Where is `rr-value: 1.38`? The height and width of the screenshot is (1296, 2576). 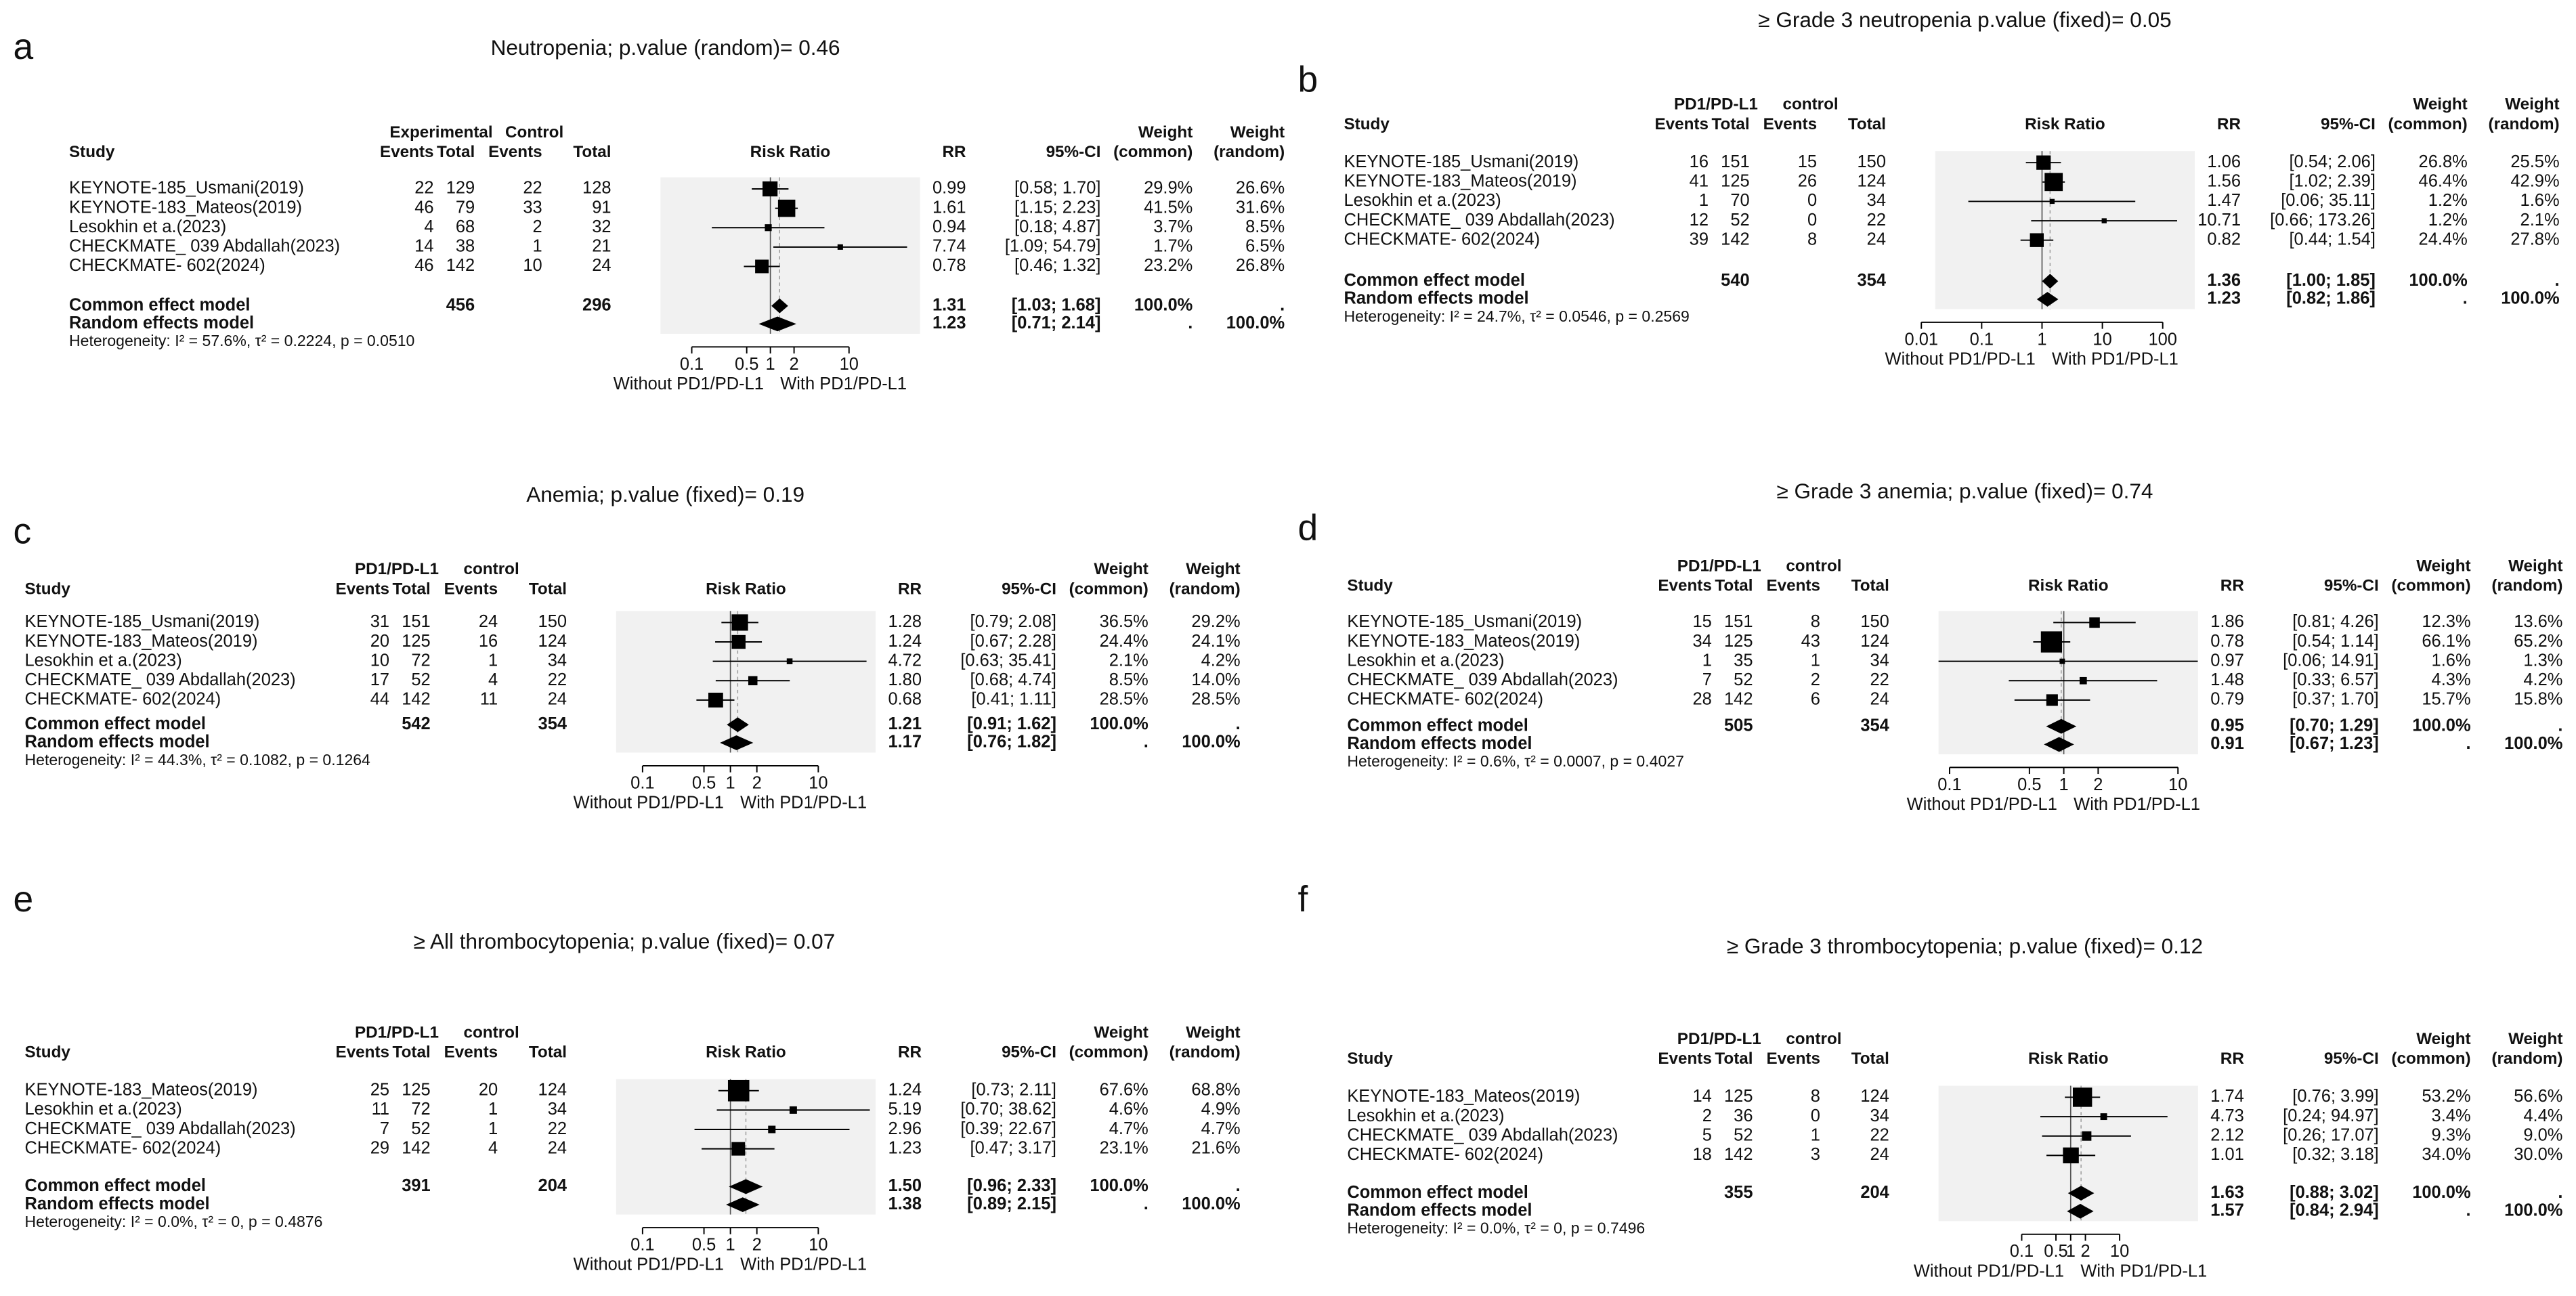 rr-value: 1.38 is located at coordinates (905, 1203).